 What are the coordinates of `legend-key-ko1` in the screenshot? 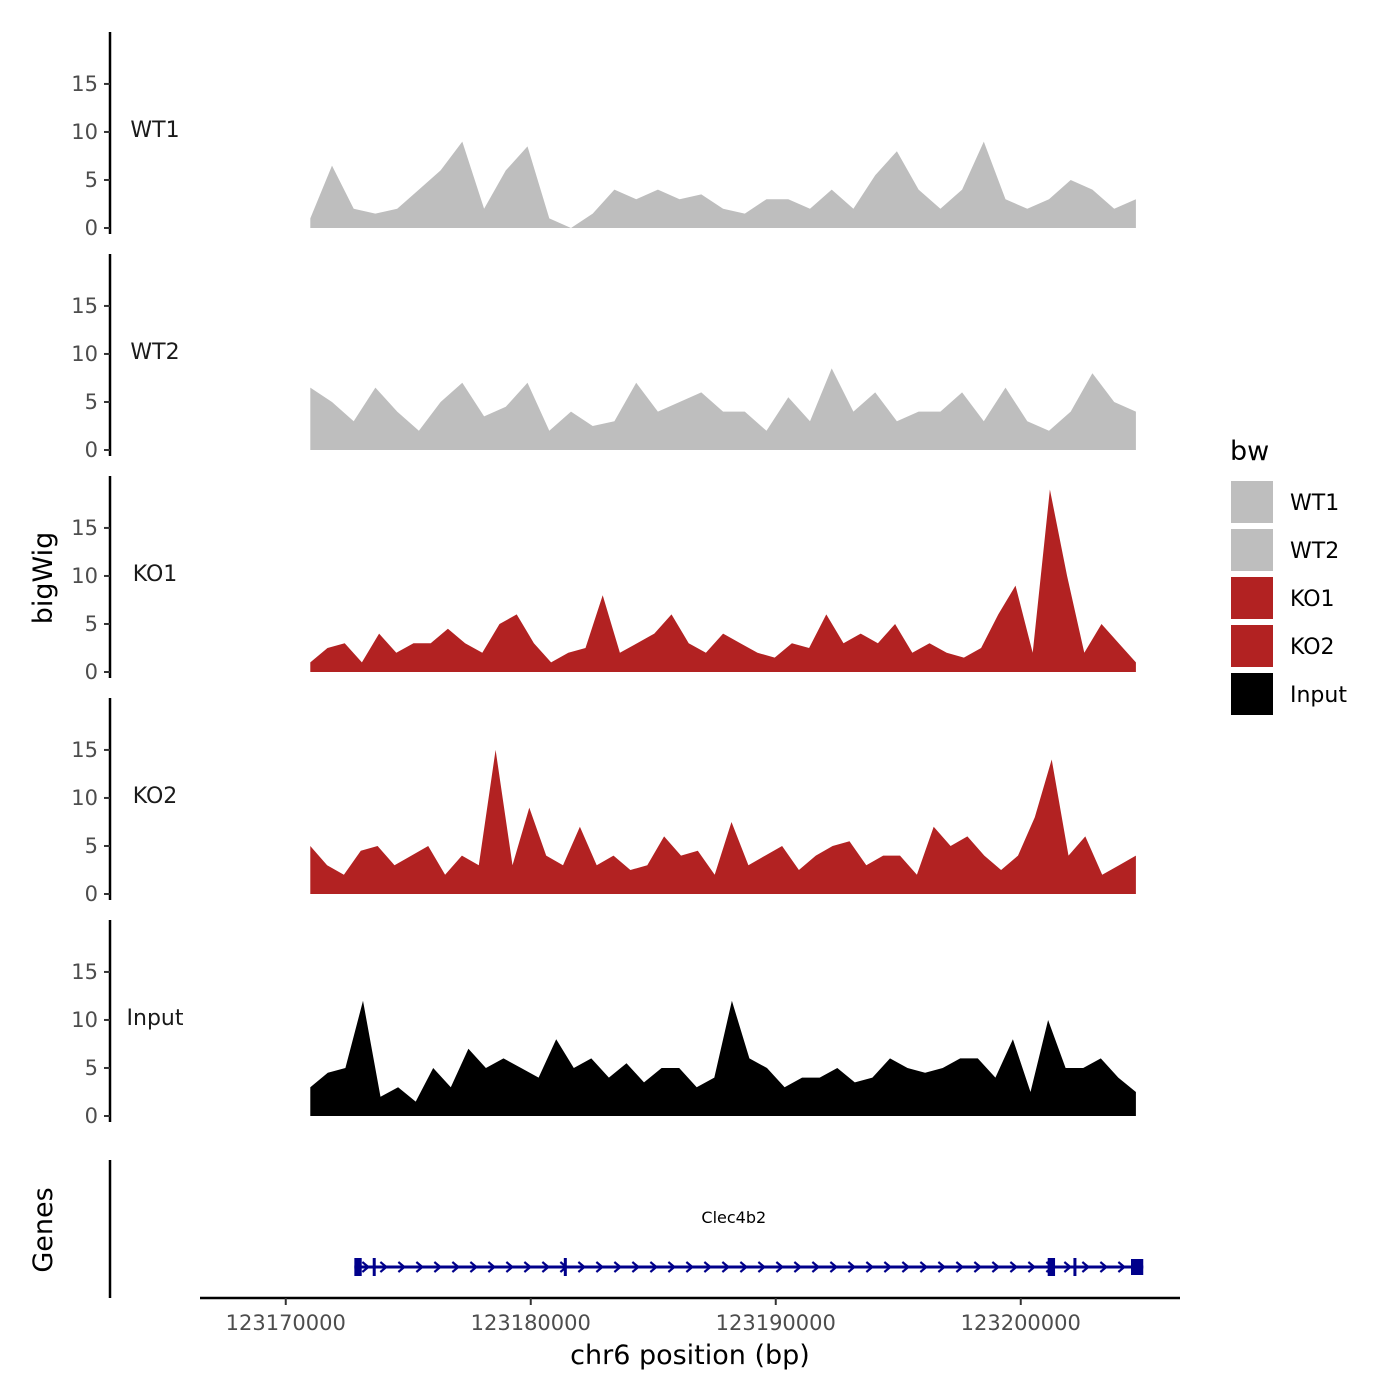 It's located at (1252, 598).